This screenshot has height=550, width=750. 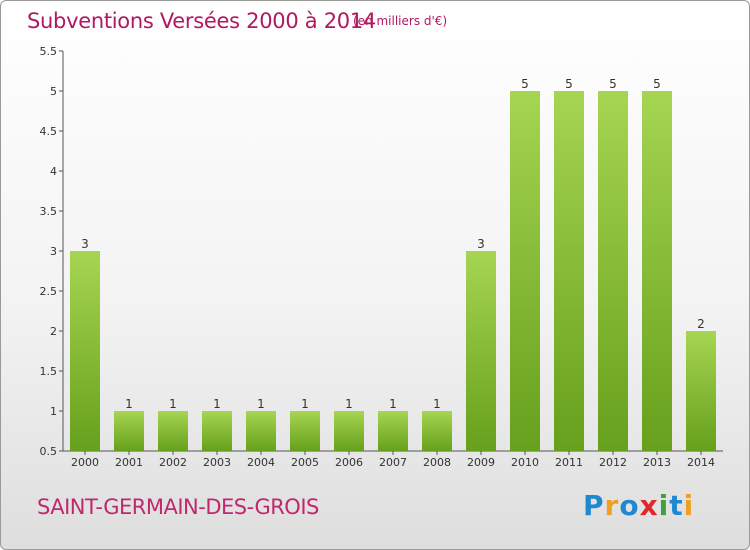 I want to click on x-tick-label: 2003, so click(x=217, y=462).